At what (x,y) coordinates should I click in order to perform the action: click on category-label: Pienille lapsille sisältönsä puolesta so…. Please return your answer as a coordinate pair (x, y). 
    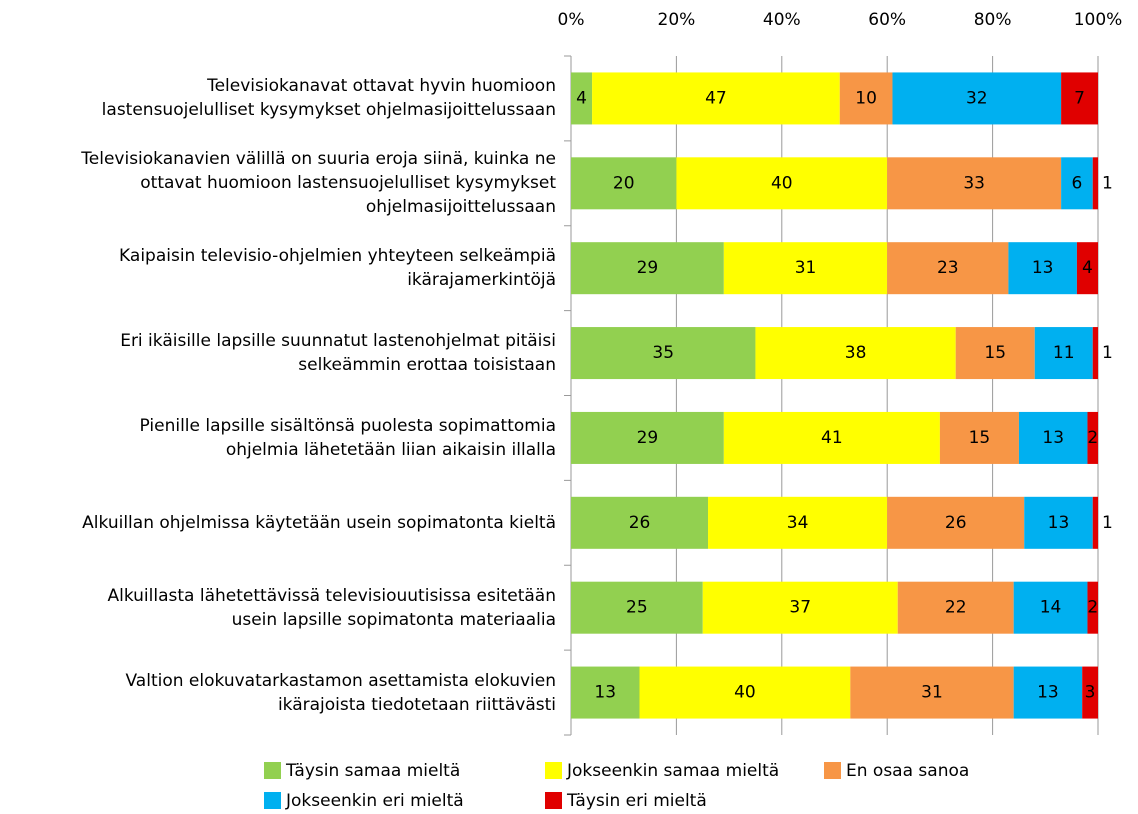
    Looking at the image, I should click on (347, 437).